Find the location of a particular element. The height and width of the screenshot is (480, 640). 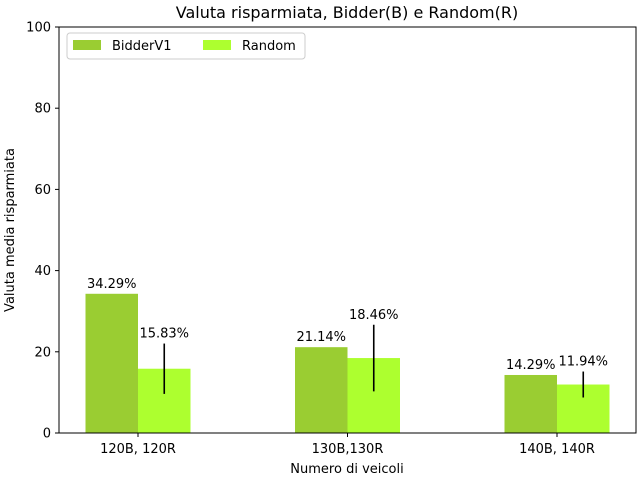

data-label: 21.14% is located at coordinates (321, 337).